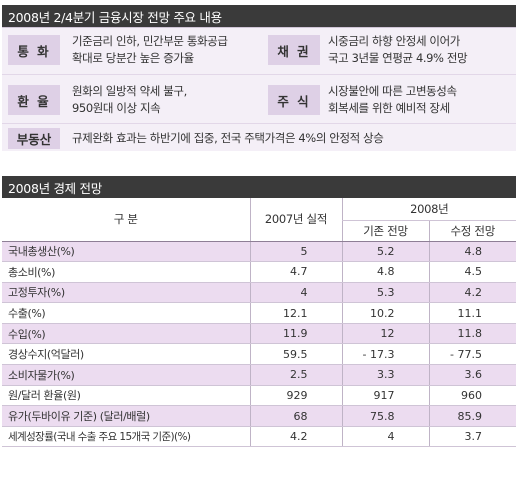  What do you see at coordinates (295, 437) in the screenshot?
I see `cell-actual: 4.2` at bounding box center [295, 437].